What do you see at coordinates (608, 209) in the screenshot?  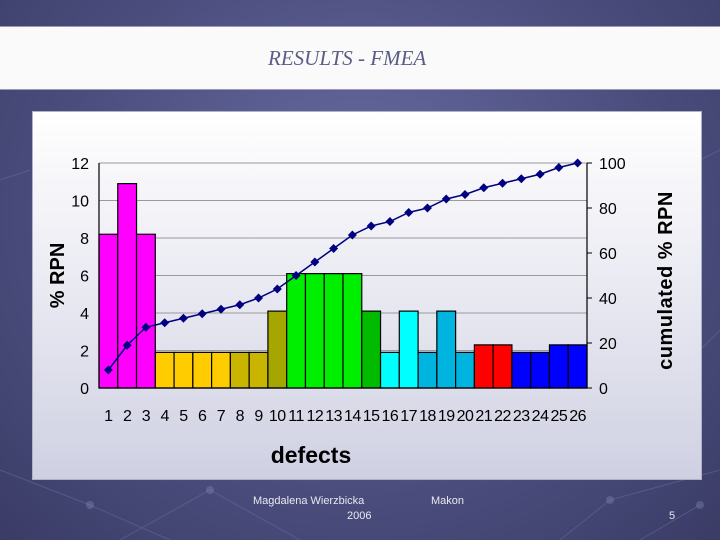 I see `y2-tick-label: 80` at bounding box center [608, 209].